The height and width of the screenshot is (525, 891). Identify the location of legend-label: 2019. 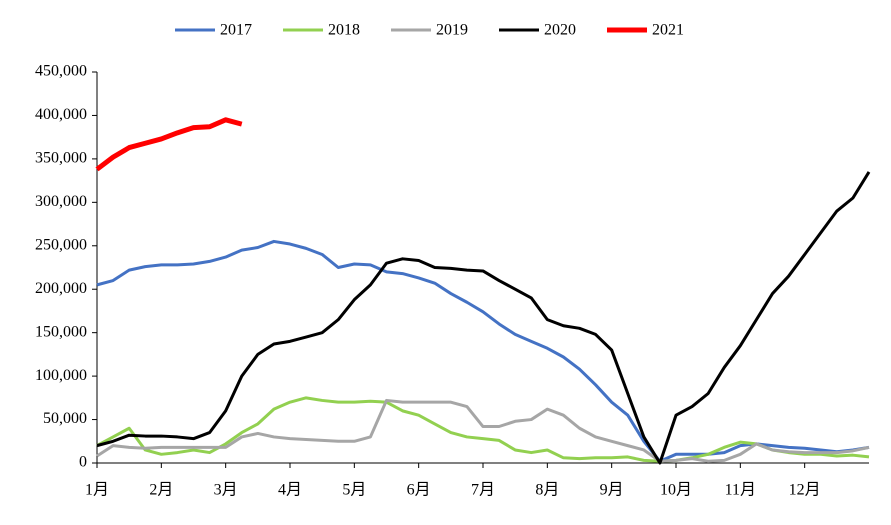
(452, 30).